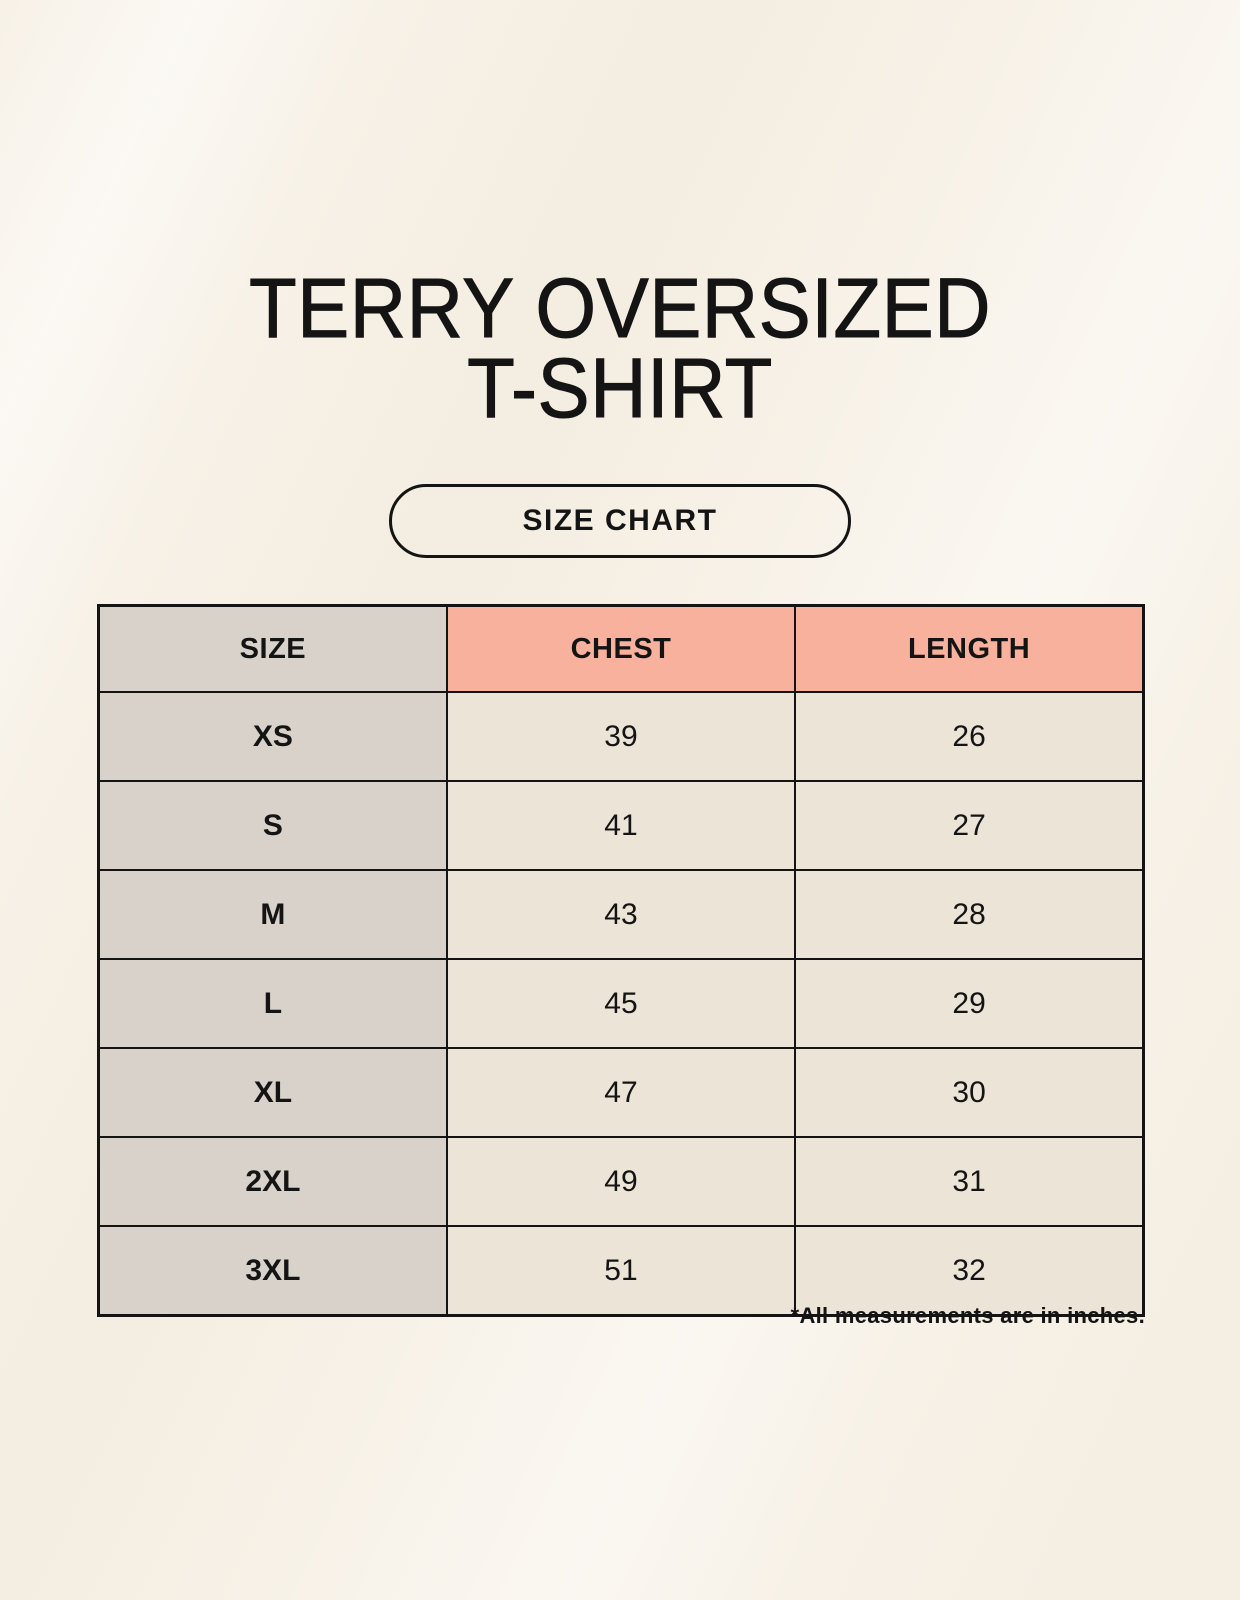  I want to click on length-cell: 27, so click(969, 825).